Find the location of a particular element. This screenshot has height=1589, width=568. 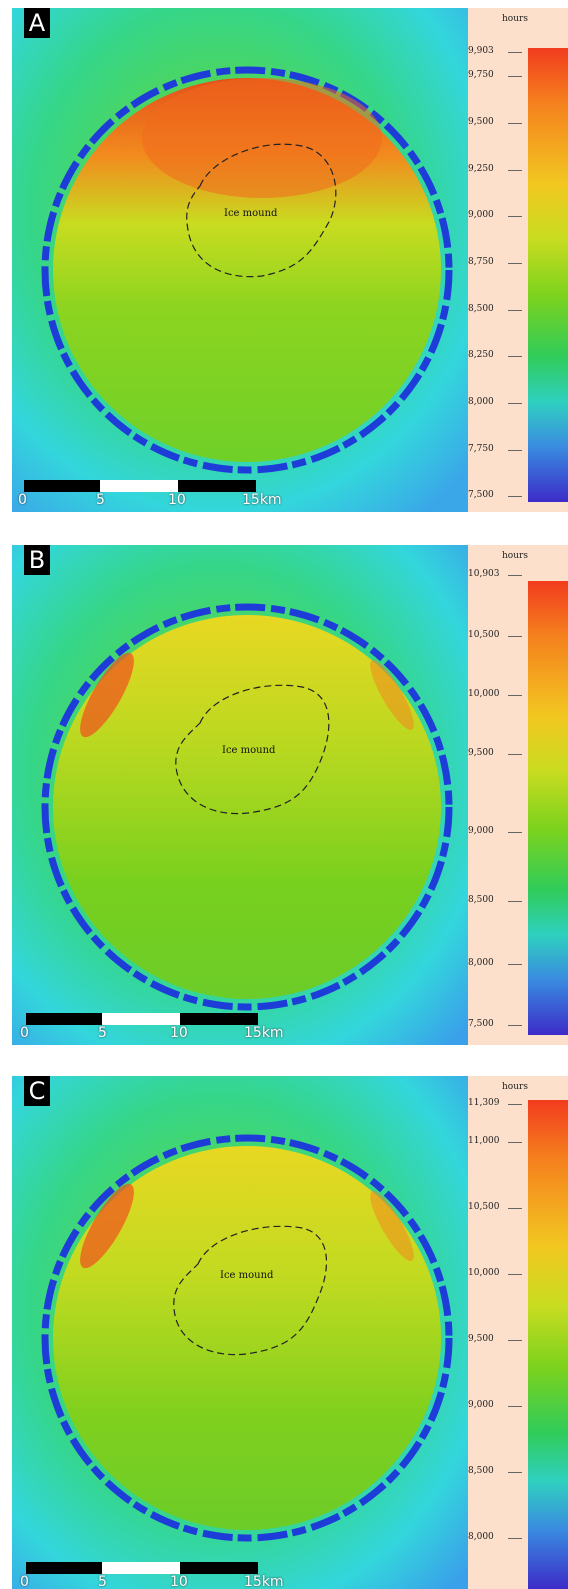

legend-tick: 8,750 is located at coordinates (495, 262).